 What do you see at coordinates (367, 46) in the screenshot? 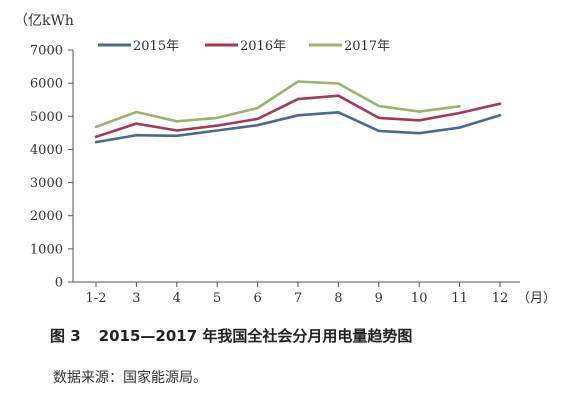
I see `legend-label: 2017年` at bounding box center [367, 46].